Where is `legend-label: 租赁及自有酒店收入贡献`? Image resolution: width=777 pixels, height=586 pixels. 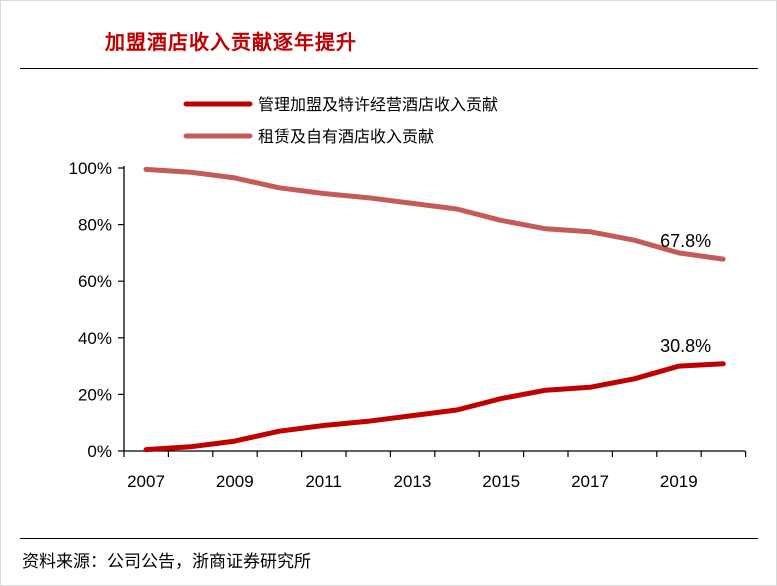 legend-label: 租赁及自有酒店收入贡献 is located at coordinates (346, 136).